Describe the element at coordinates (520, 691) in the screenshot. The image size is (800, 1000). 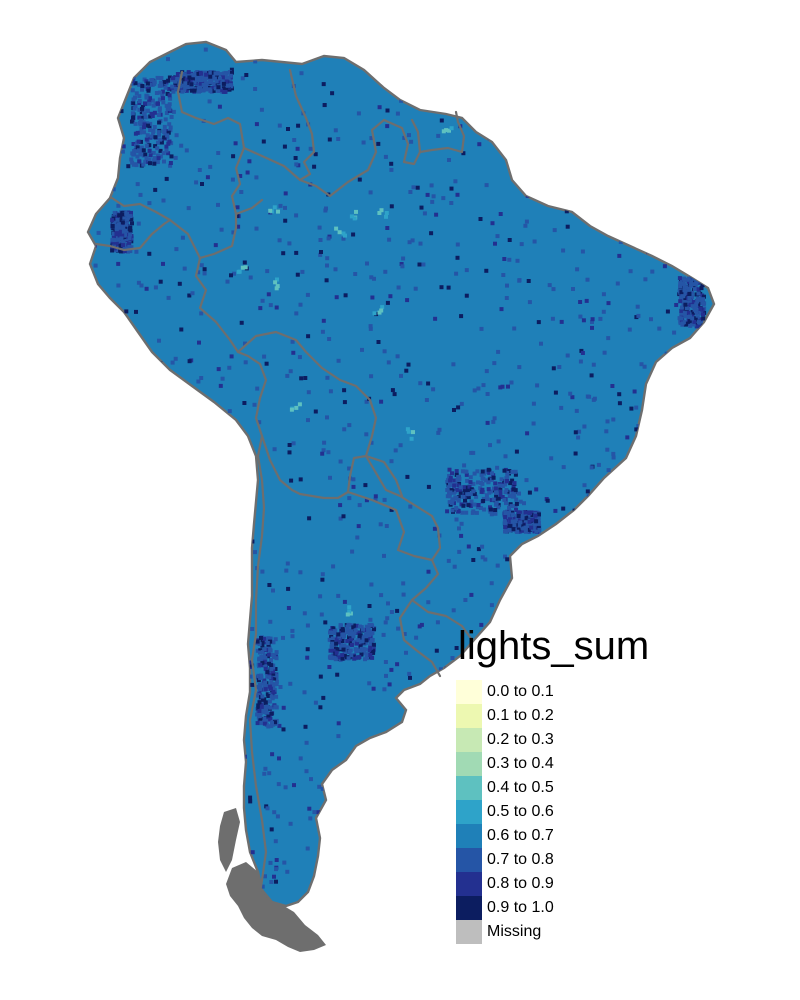
I see `legend-label: 0.0 to 0.1` at that location.